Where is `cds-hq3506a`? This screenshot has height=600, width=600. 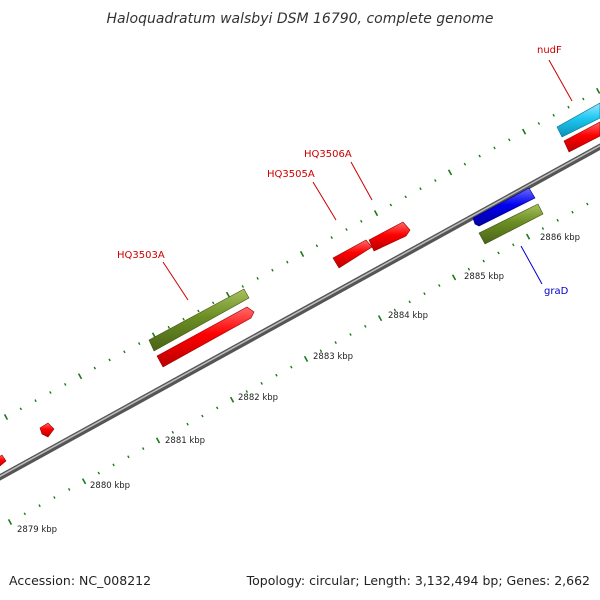 cds-hq3506a is located at coordinates (389, 236).